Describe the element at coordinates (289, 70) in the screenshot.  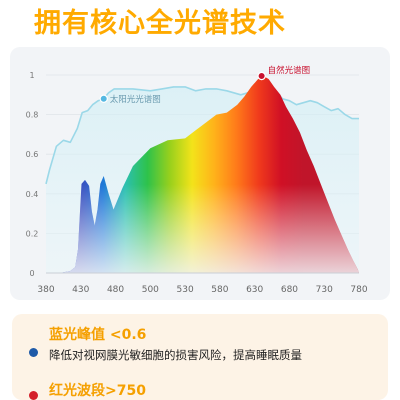
I see `legend-label: 自然光谱图` at that location.